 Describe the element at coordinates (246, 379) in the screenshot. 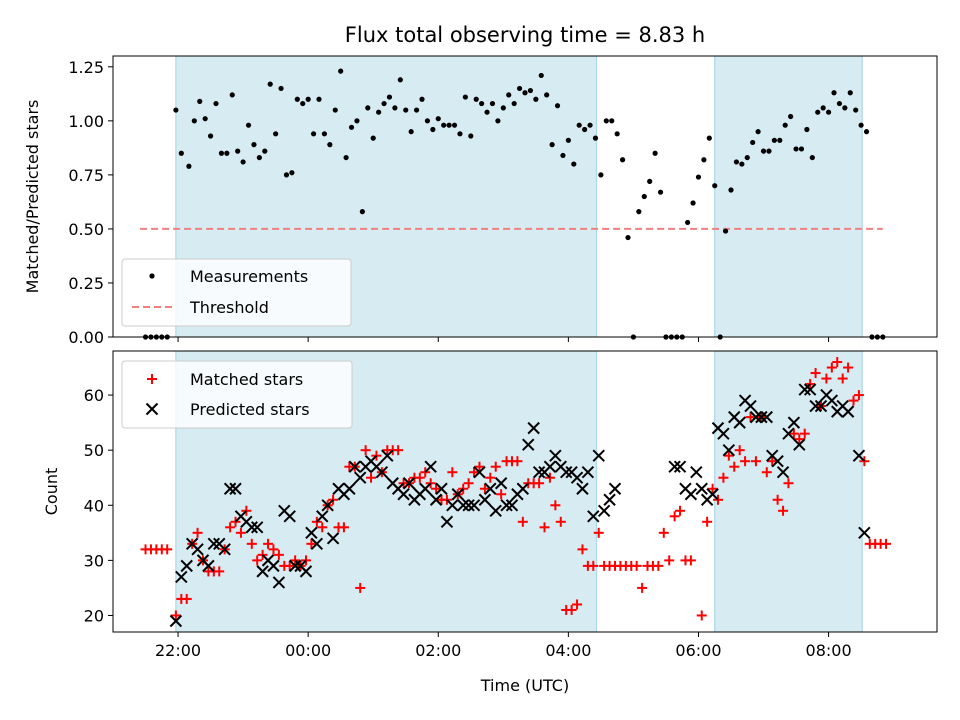

I see `legend-label-matched: Matched stars` at that location.